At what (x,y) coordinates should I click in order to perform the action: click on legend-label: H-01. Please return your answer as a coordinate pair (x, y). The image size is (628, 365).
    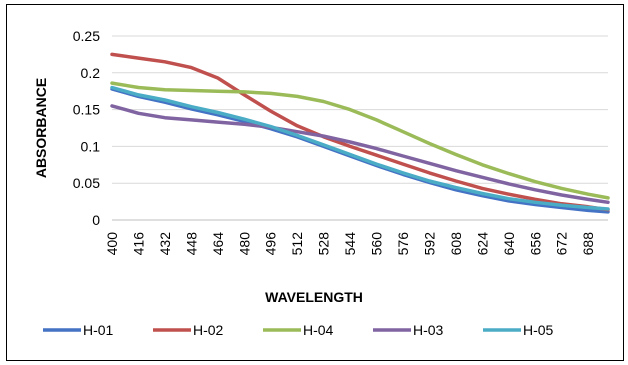
    Looking at the image, I should click on (98, 330).